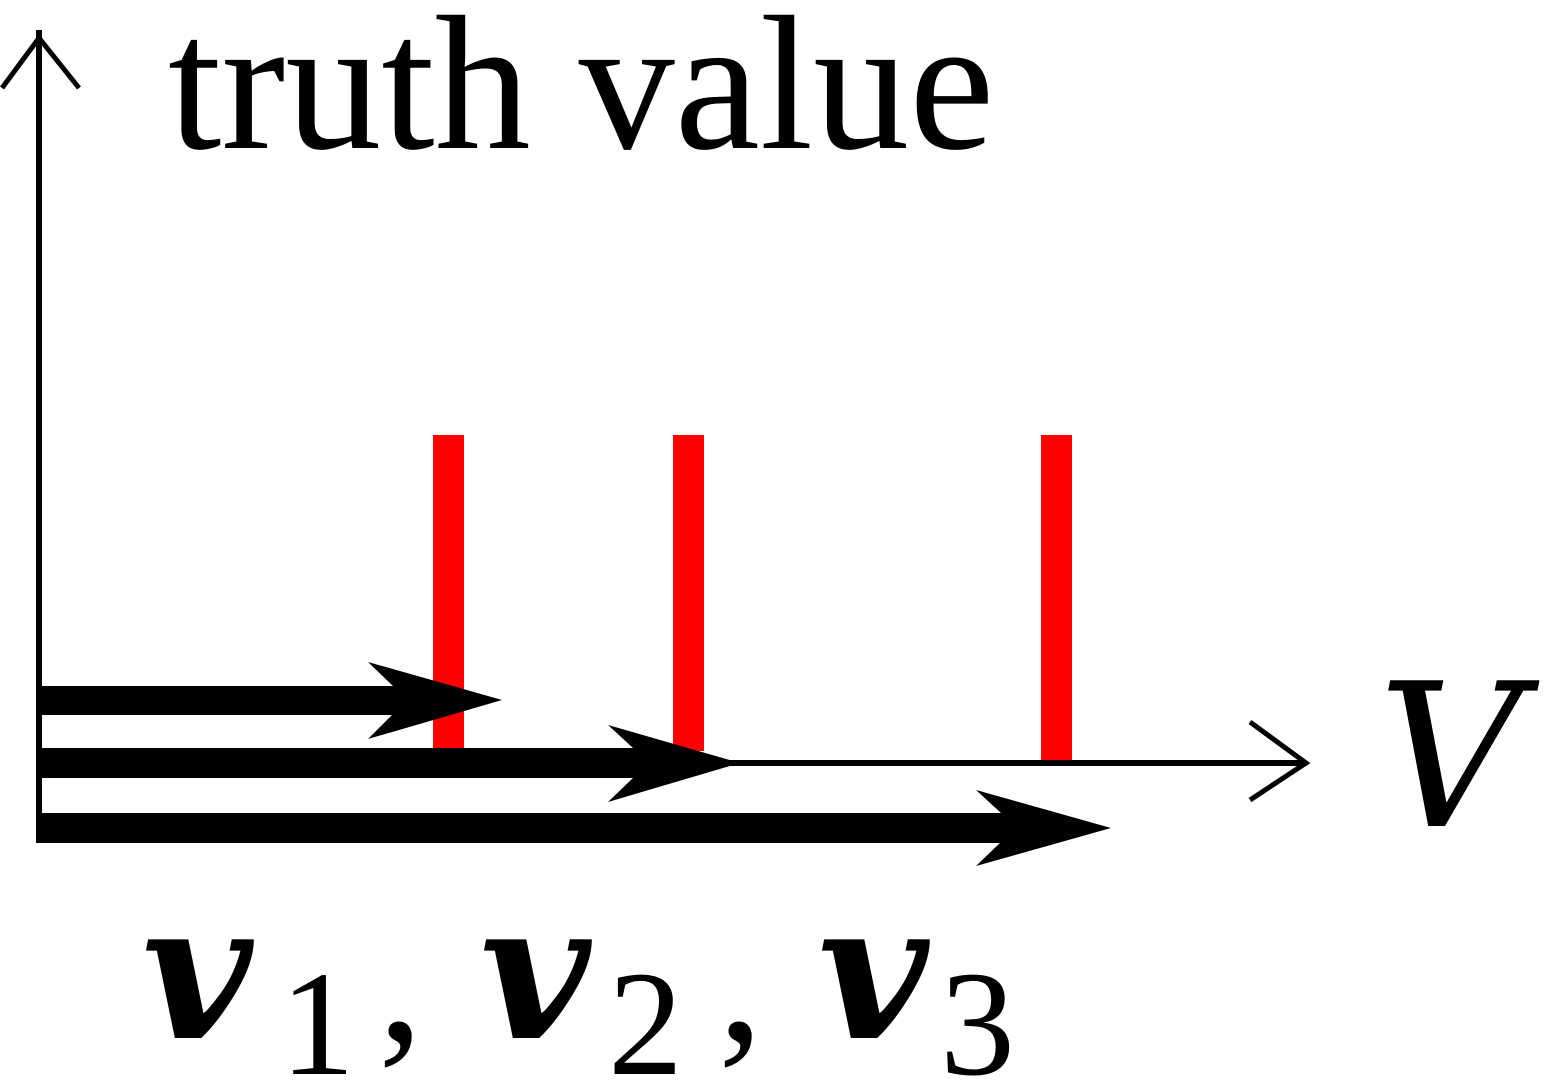 This screenshot has height=1084, width=1552. What do you see at coordinates (40, 61) in the screenshot?
I see `y-axis-arrowhead` at bounding box center [40, 61].